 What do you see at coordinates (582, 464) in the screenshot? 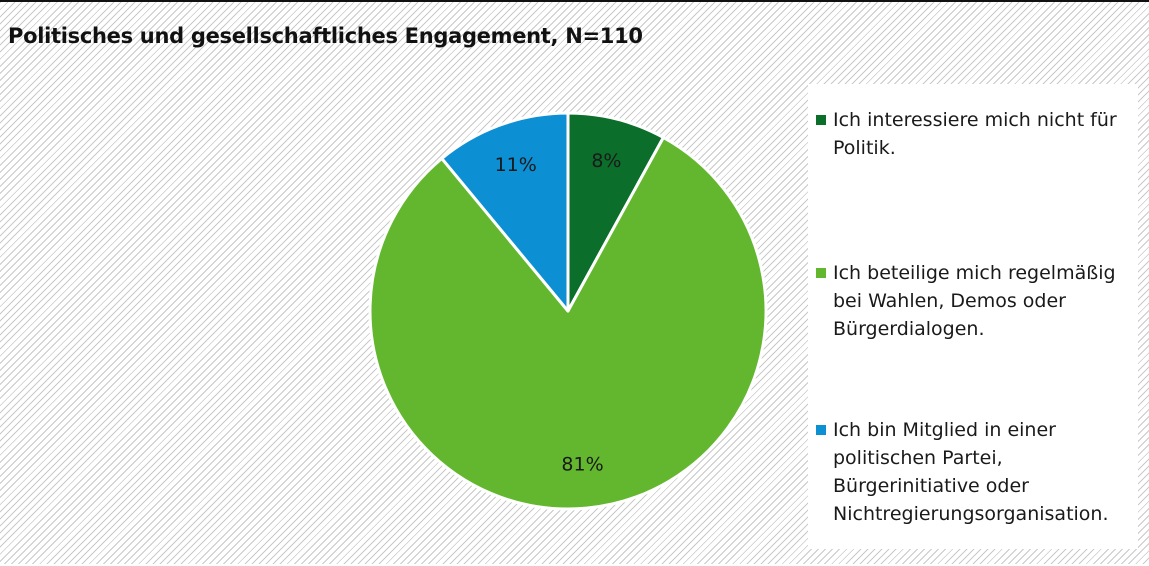
I see `pie-data-label: 81%` at bounding box center [582, 464].